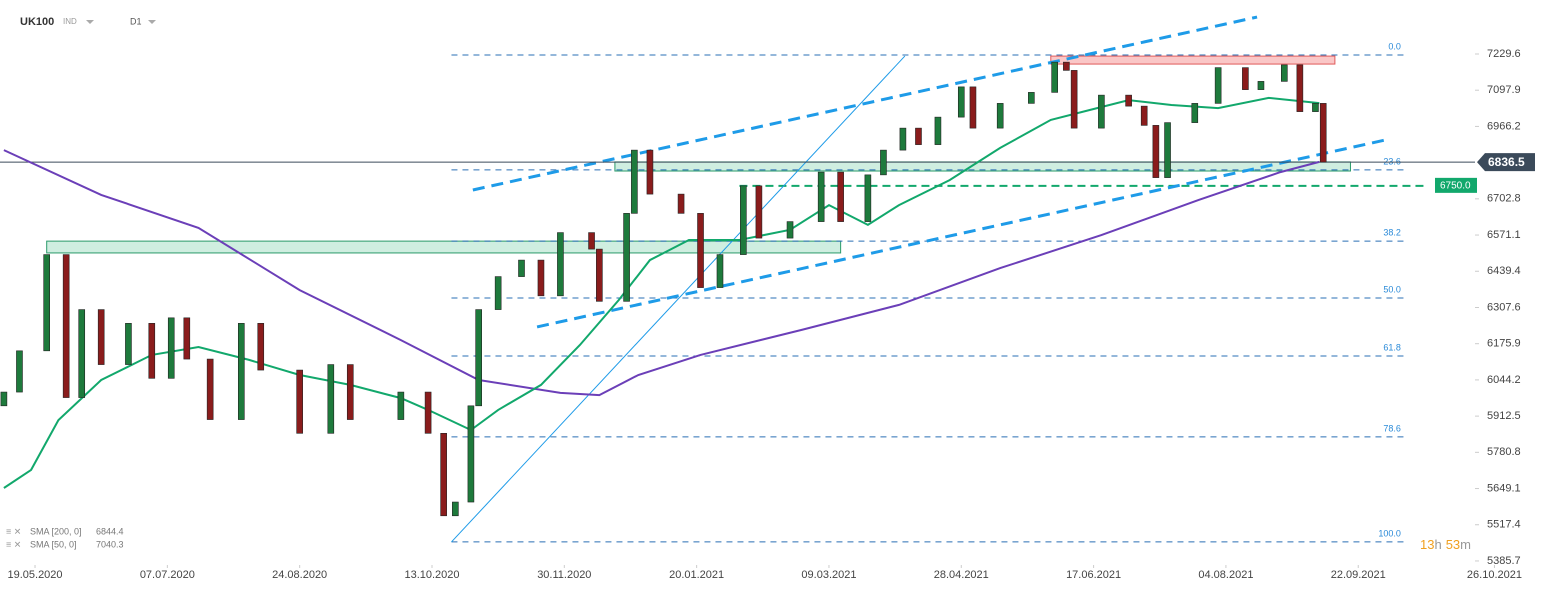 The image size is (1546, 590). Describe the element at coordinates (34, 575) in the screenshot. I see `x-tick-label: 19.05.2020` at that location.